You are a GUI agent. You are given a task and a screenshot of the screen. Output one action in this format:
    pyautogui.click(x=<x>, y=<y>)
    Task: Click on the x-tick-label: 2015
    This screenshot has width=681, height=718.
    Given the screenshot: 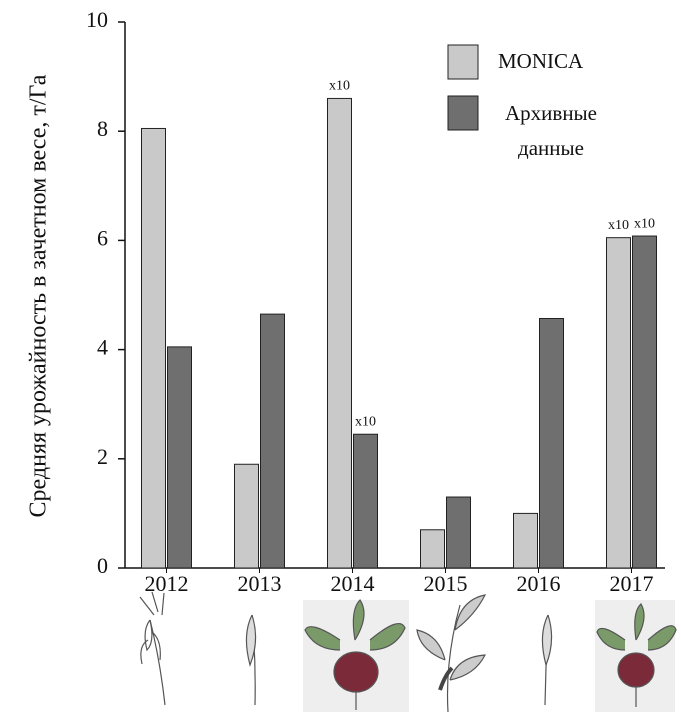 What is the action you would take?
    pyautogui.click(x=446, y=583)
    